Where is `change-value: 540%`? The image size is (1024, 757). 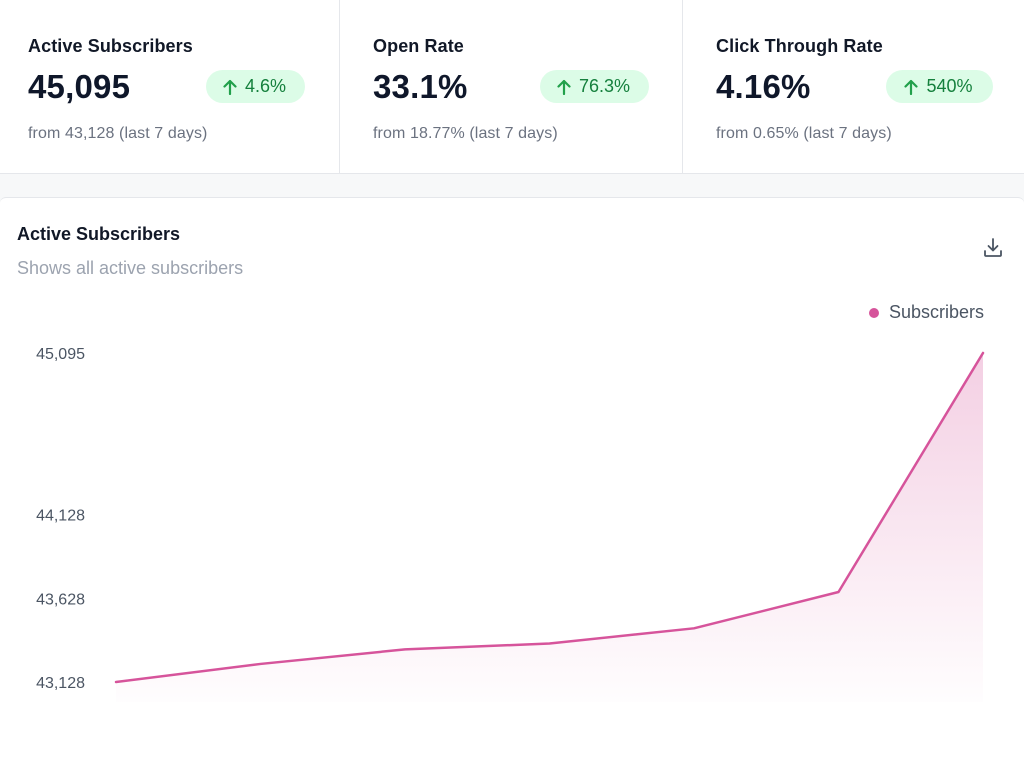 change-value: 540% is located at coordinates (949, 86).